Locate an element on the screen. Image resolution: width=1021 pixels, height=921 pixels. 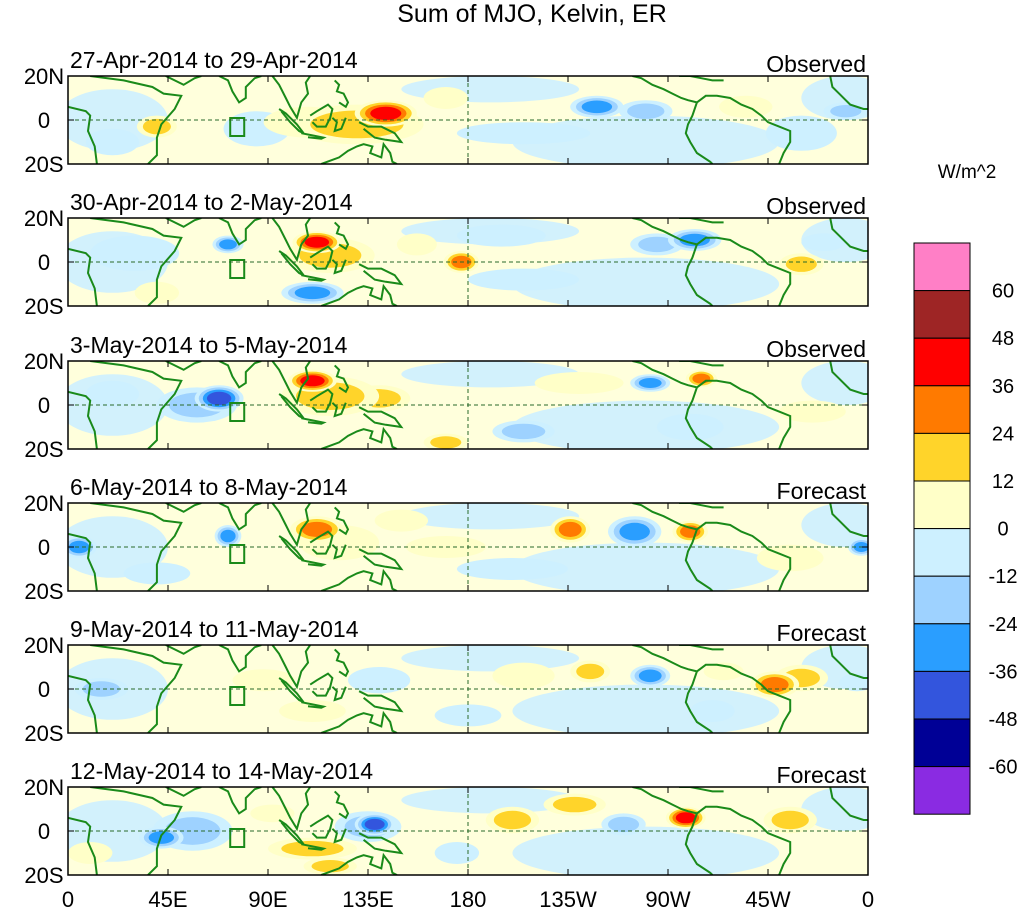
colorbar-label: 24 is located at coordinates (1003, 434).